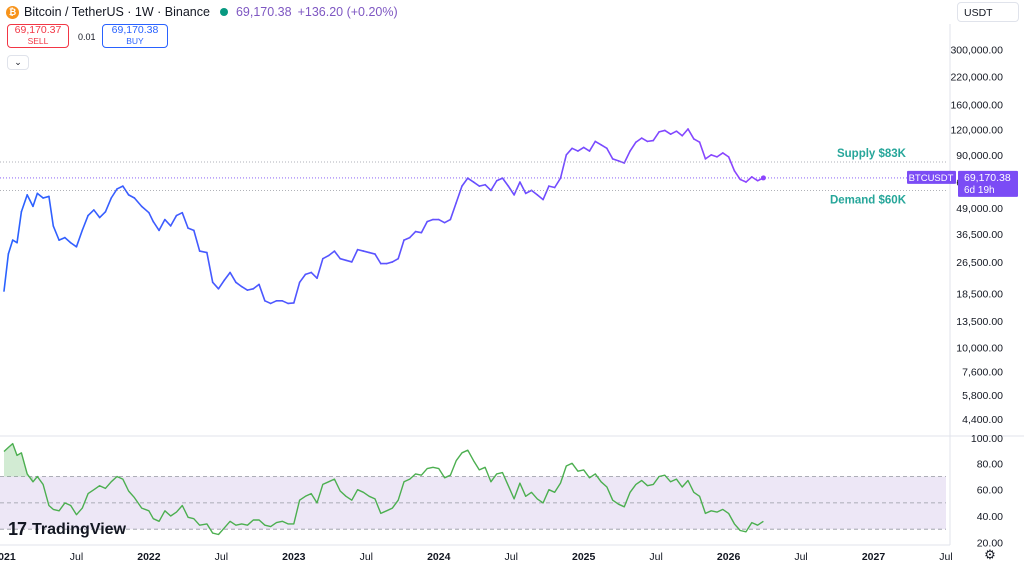  I want to click on price-tick-label: 5,800.00, so click(982, 396).